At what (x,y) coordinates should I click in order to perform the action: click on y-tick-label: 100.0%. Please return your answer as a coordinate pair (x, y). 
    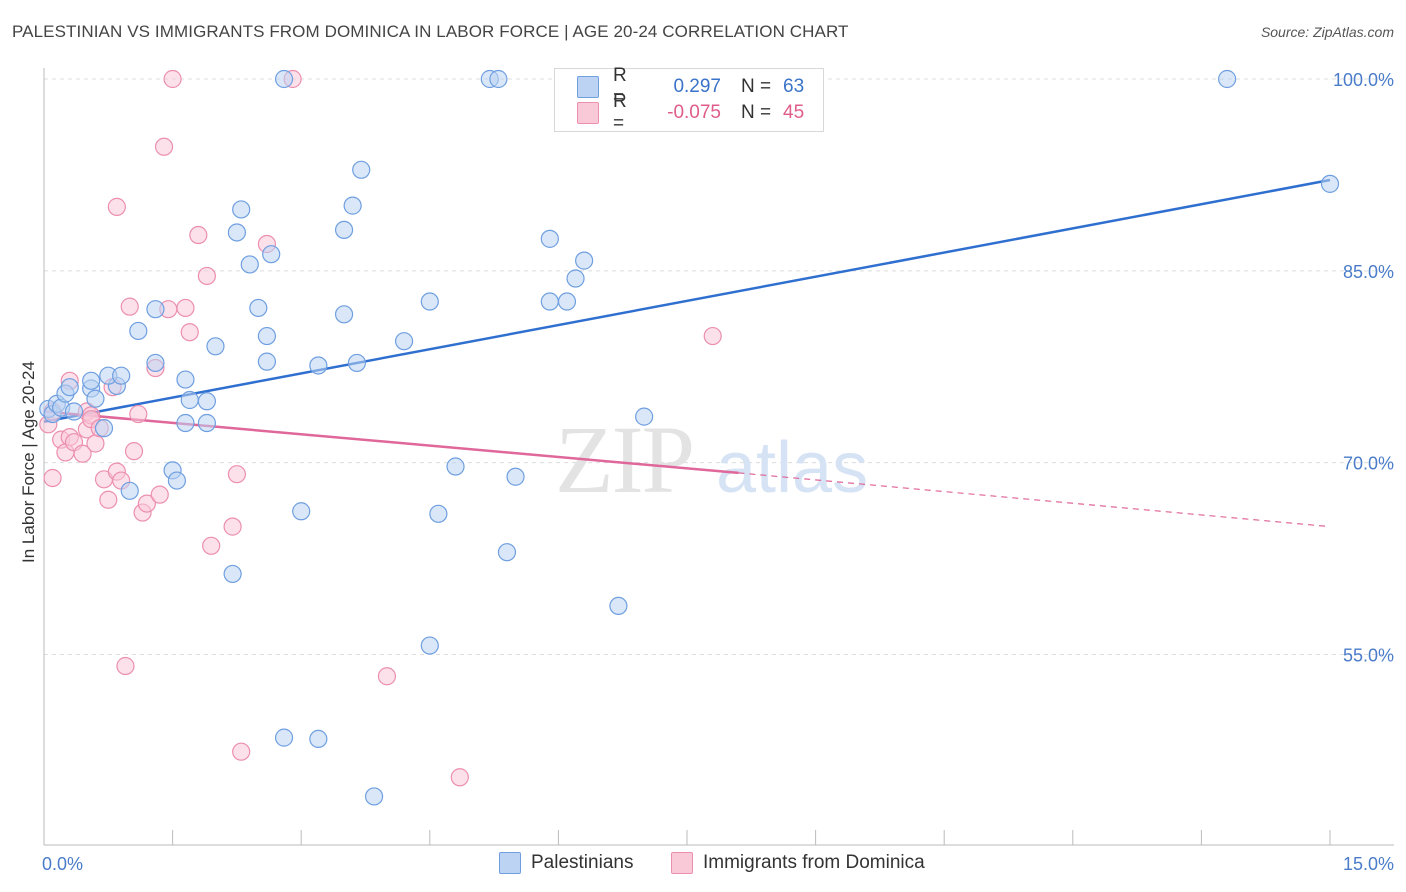
    Looking at the image, I should click on (1363, 80).